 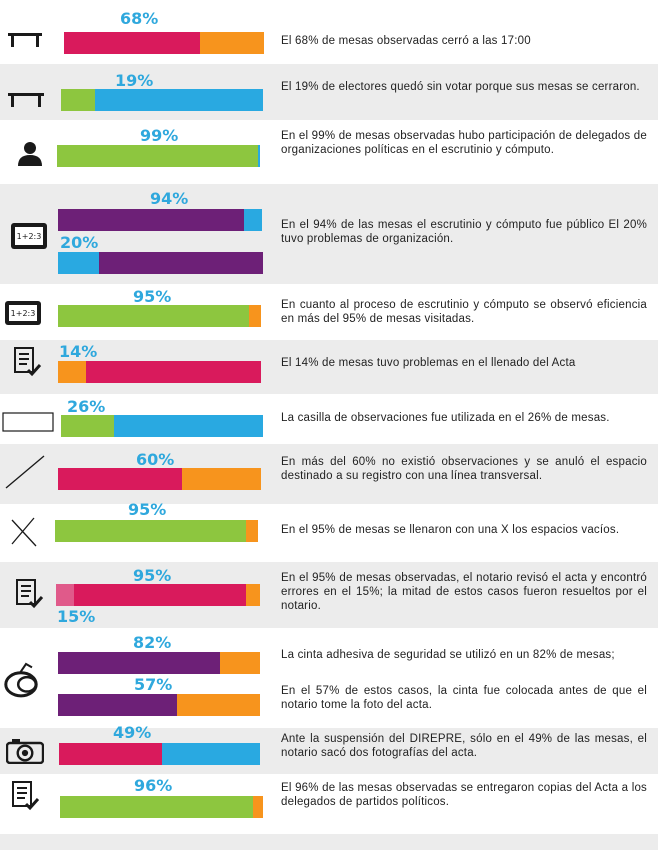 I want to click on percent-label: 49%, so click(x=132, y=732).